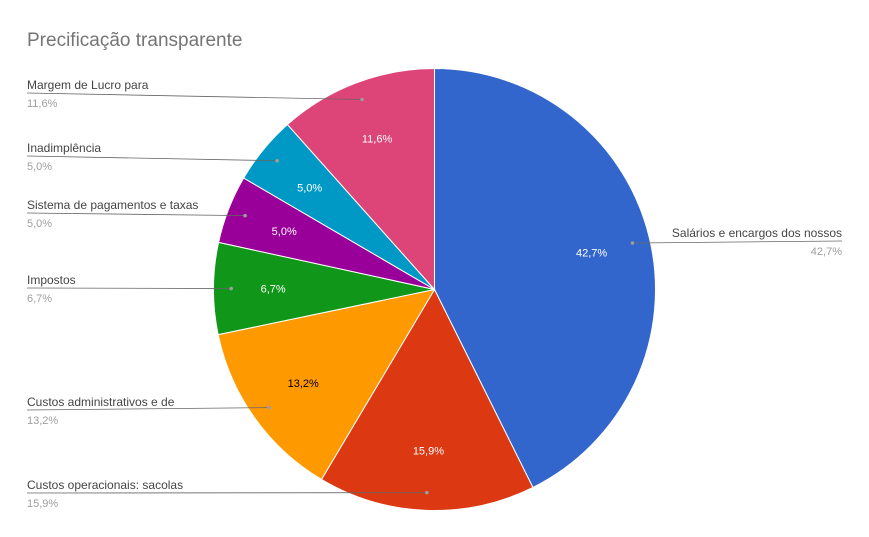 The height and width of the screenshot is (537, 869). What do you see at coordinates (428, 452) in the screenshot?
I see `slice-value-label: 15,9%` at bounding box center [428, 452].